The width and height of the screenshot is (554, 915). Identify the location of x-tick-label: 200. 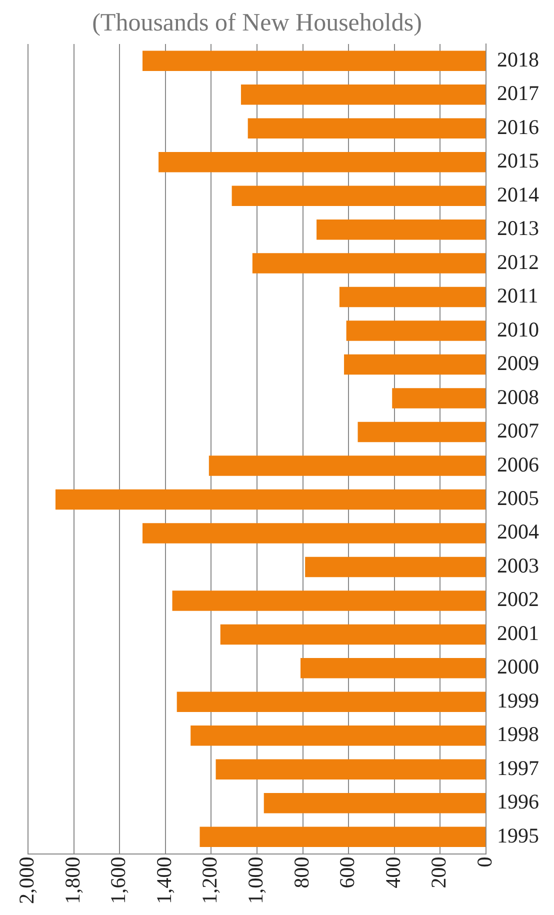
(438, 872).